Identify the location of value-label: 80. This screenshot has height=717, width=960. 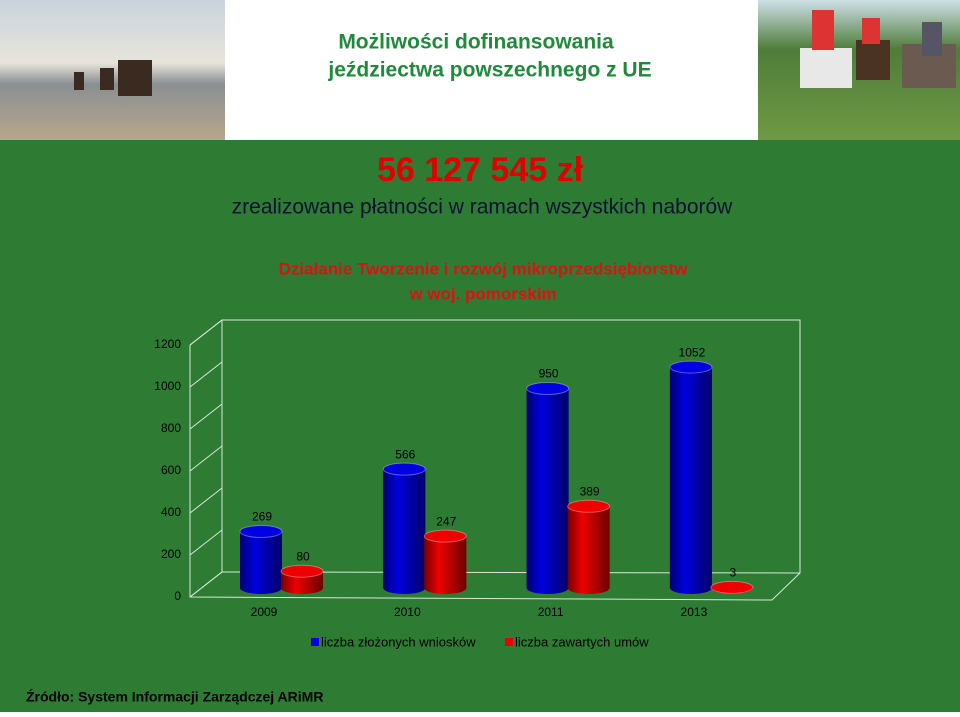
(303, 556).